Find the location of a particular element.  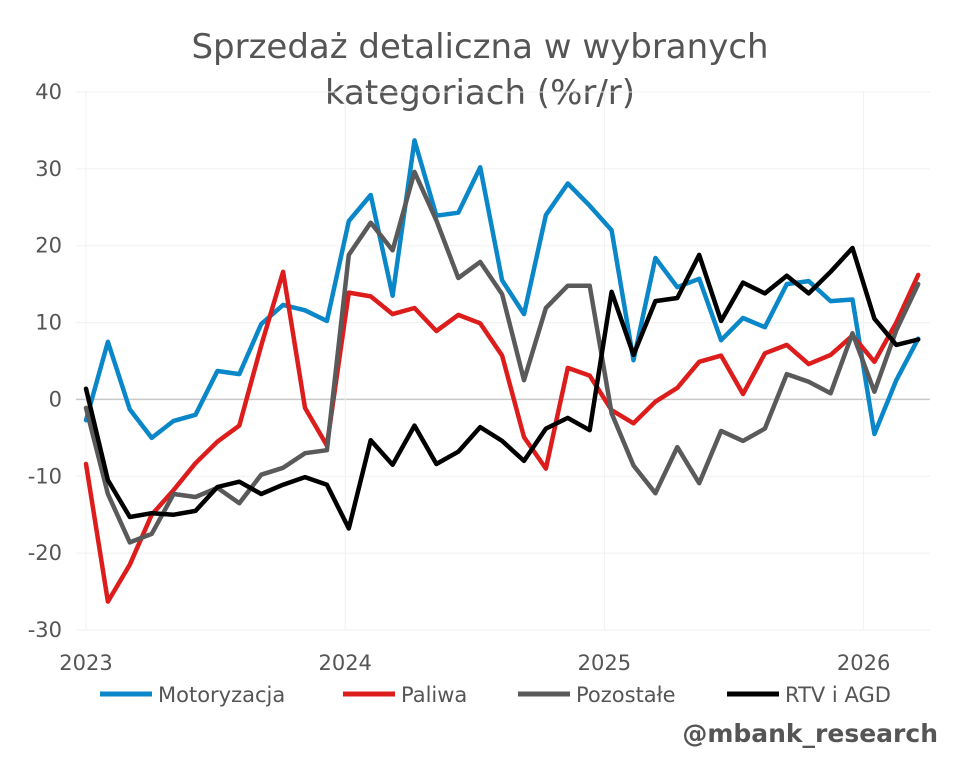

y-tick-label: -20 is located at coordinates (45, 553).